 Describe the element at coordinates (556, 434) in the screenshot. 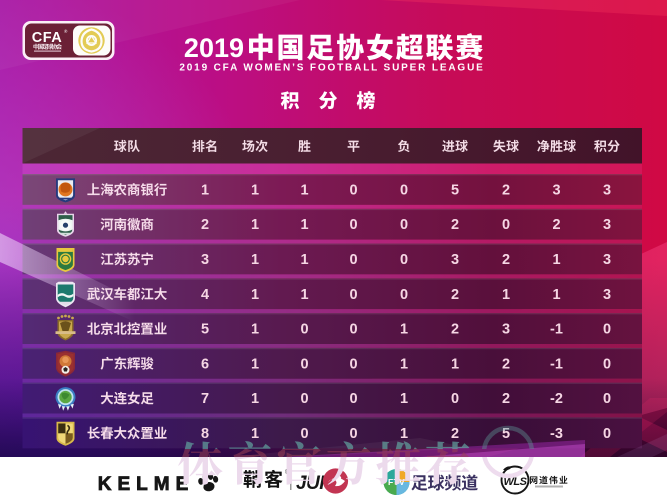

I see `svg-text: -3` at that location.